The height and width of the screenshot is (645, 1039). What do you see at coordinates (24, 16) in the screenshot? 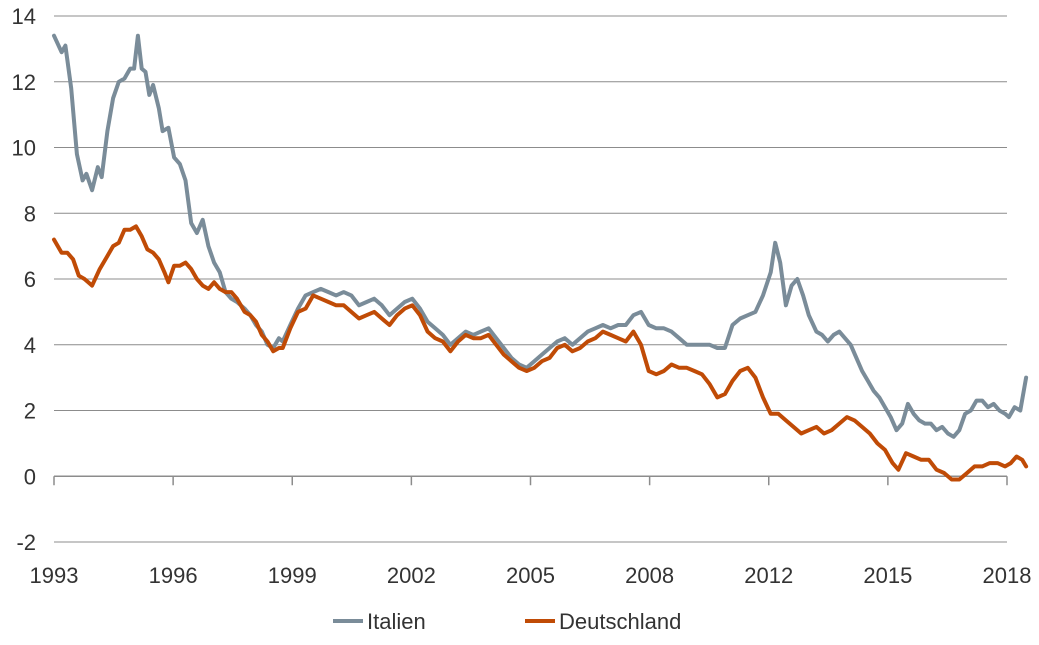
I see `y-tick-label: 14` at bounding box center [24, 16].